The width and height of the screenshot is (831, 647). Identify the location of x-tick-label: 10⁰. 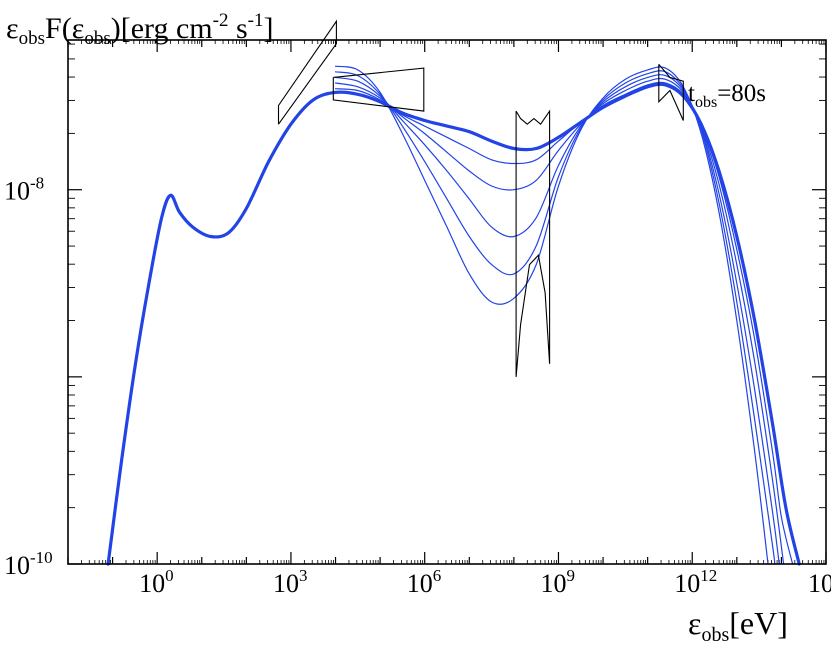
(156, 582).